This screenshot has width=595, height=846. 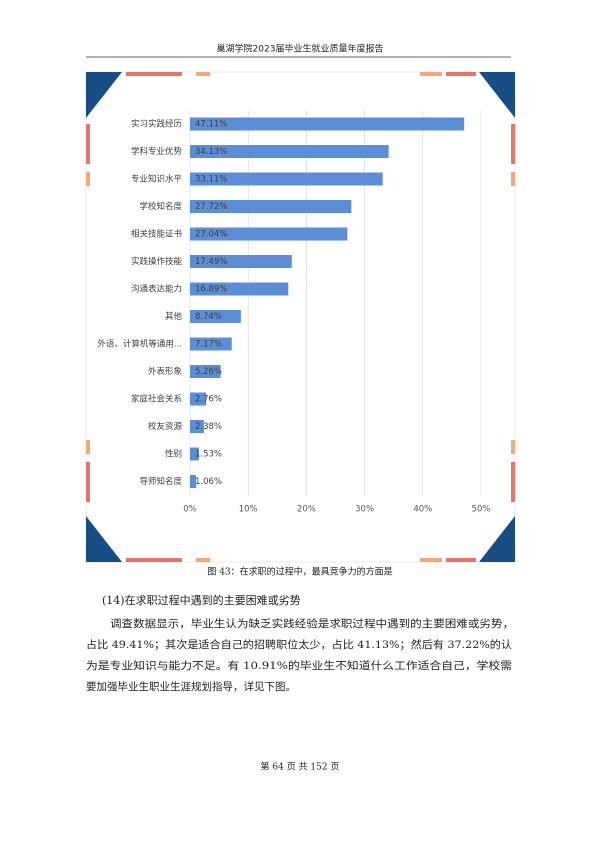 What do you see at coordinates (157, 234) in the screenshot?
I see `y-tick-label: 相关技能证书` at bounding box center [157, 234].